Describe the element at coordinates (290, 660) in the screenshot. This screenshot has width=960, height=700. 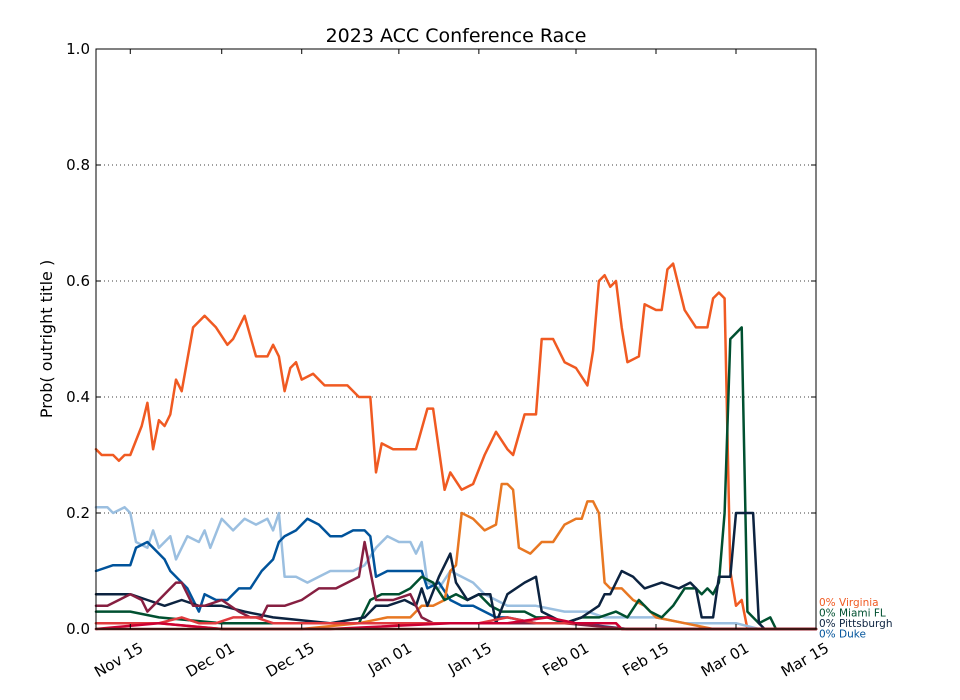
I see `x-tick-label: Dec 15` at that location.